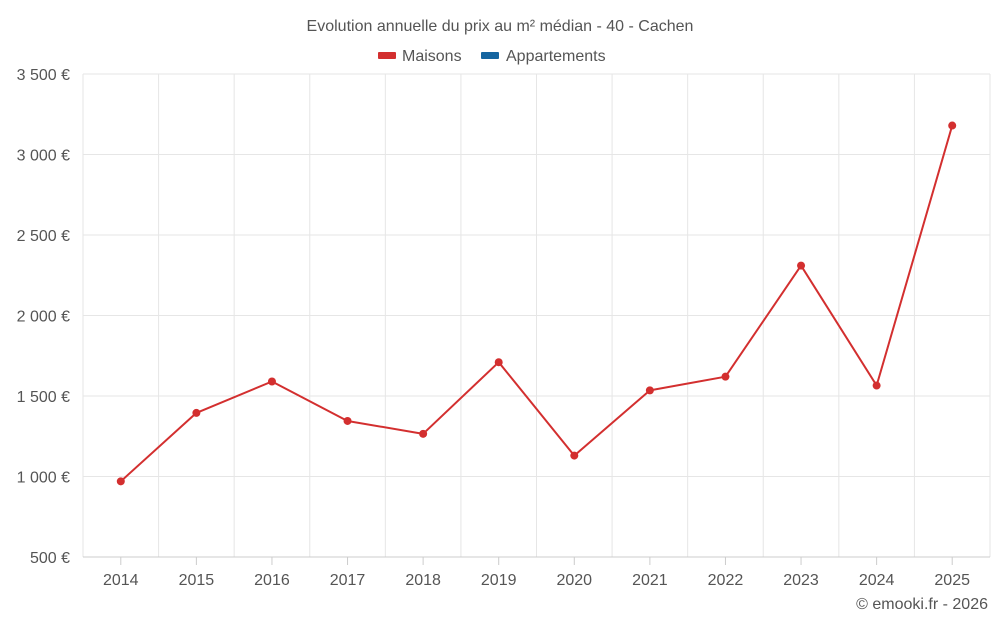 Image resolution: width=1000 pixels, height=625 pixels. Describe the element at coordinates (348, 580) in the screenshot. I see `x-tick-label: 2017` at that location.